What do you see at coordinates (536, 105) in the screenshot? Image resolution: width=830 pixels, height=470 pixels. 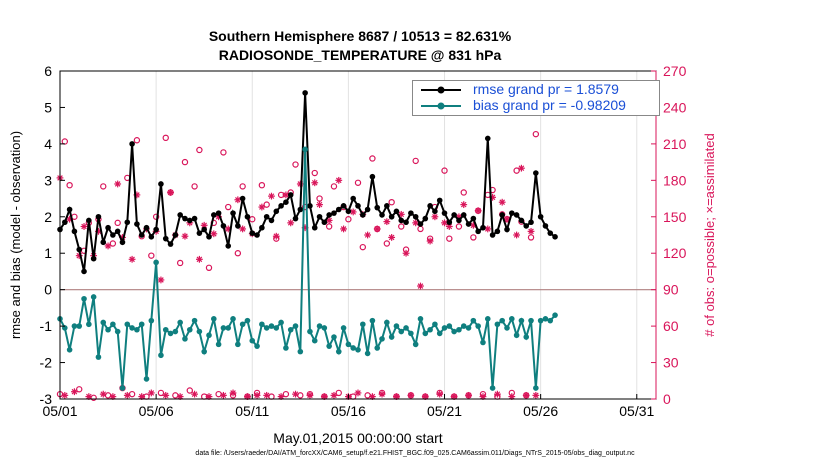 I see `legend-entry-bias: bias grand pr = -0.98209` at bounding box center [536, 105].